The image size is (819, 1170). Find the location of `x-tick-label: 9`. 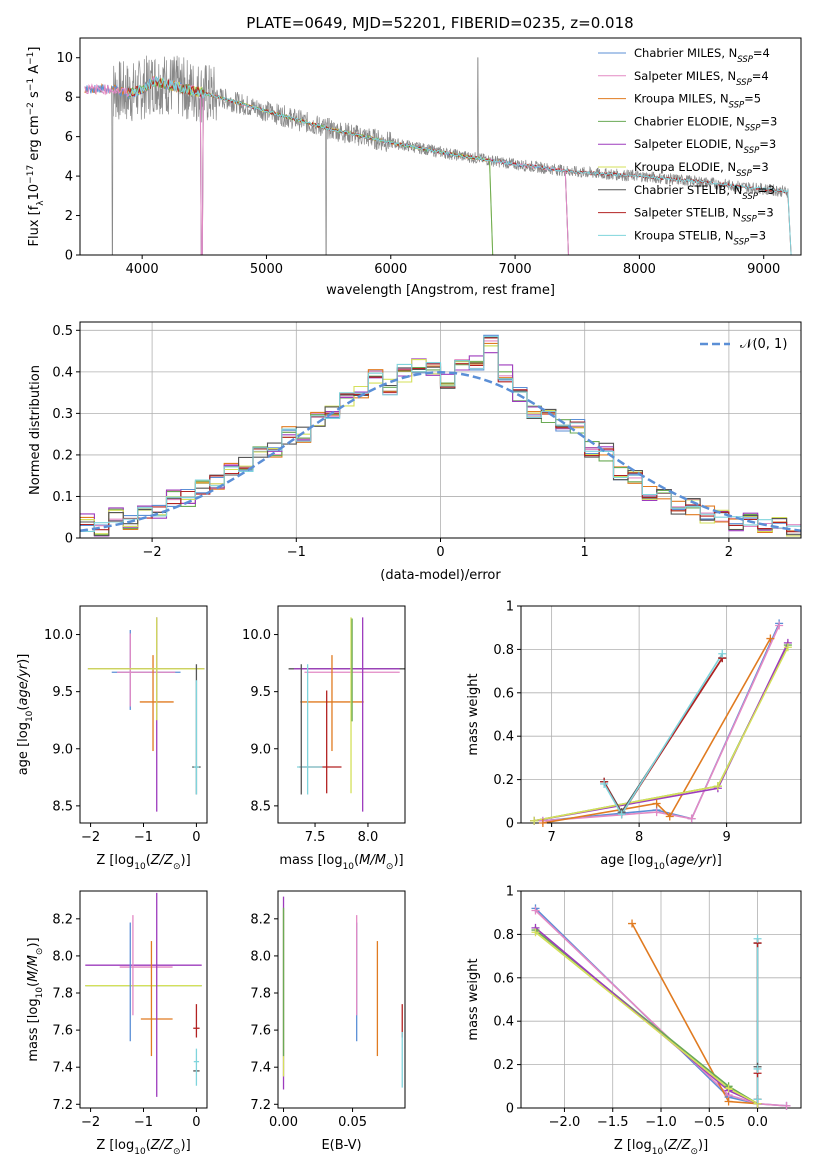

x-tick-label: 9 is located at coordinates (726, 837).